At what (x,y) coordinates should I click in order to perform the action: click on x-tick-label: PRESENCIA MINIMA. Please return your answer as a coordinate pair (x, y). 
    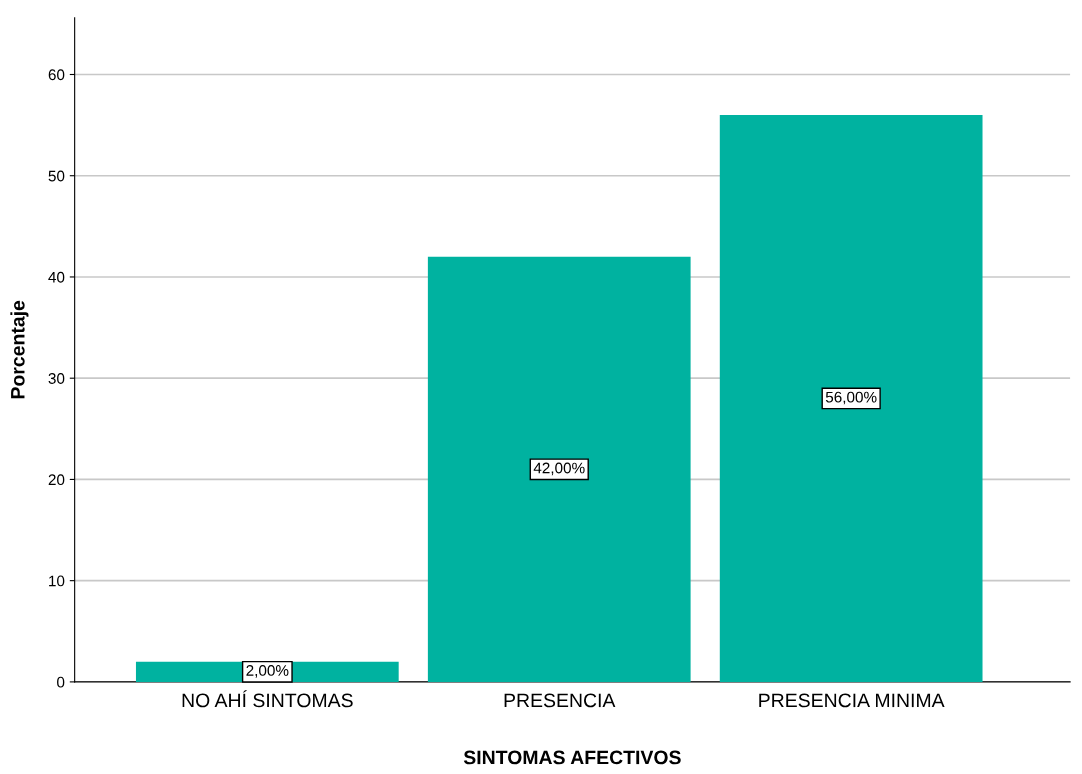
    Looking at the image, I should click on (852, 700).